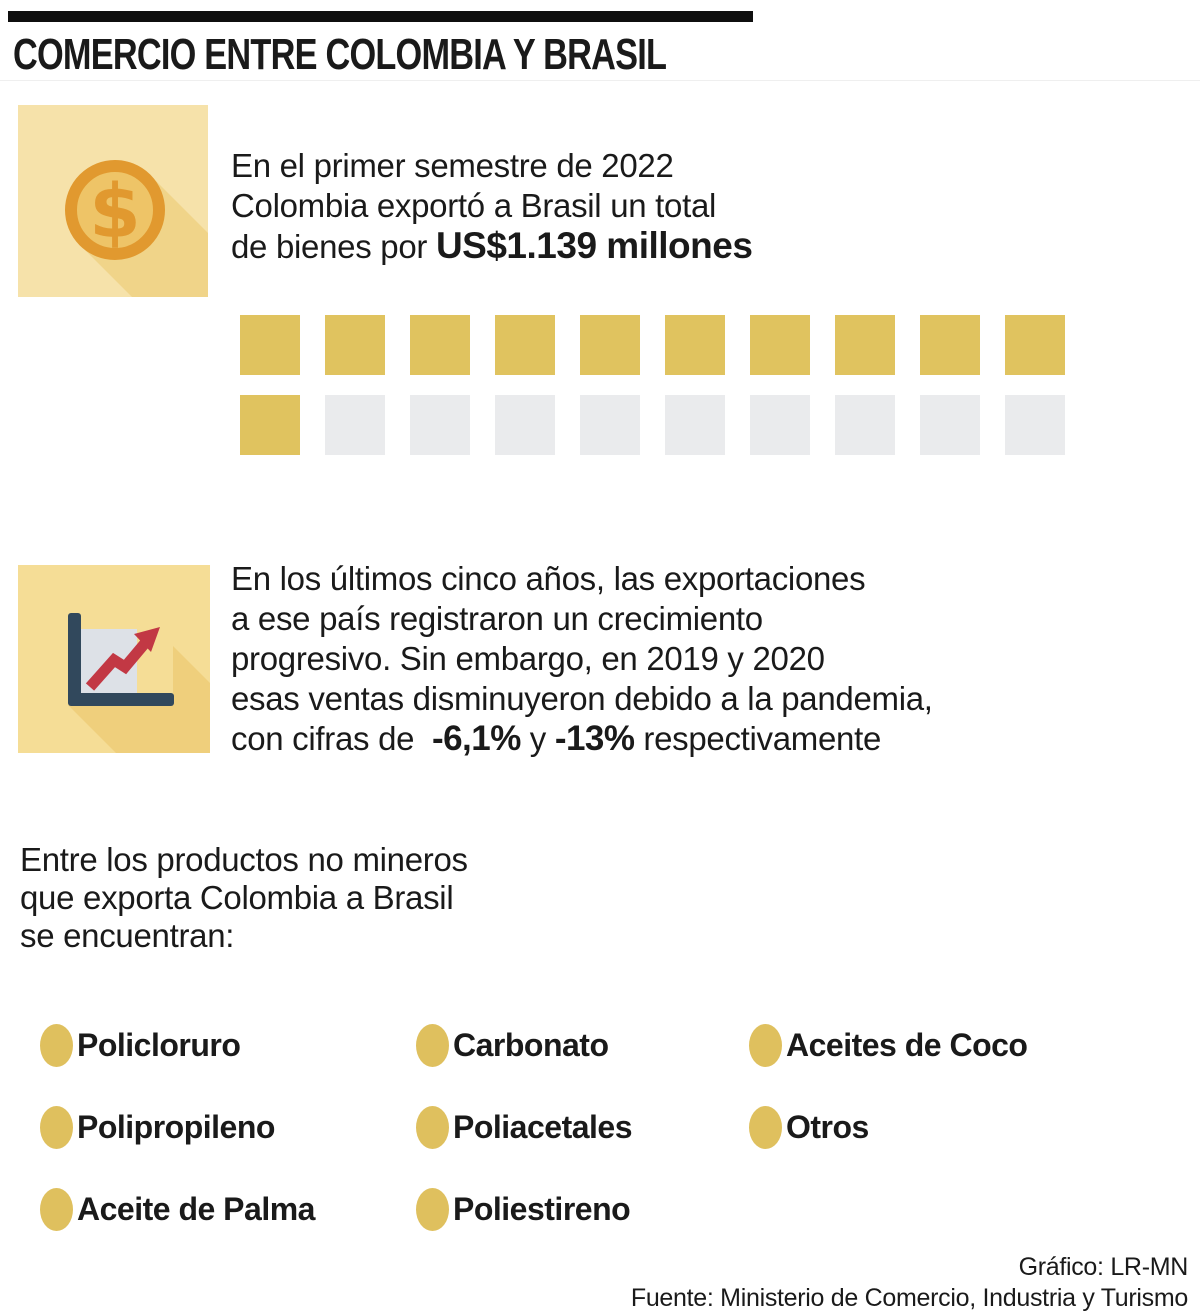  I want to click on arrow-head, so click(147, 639).